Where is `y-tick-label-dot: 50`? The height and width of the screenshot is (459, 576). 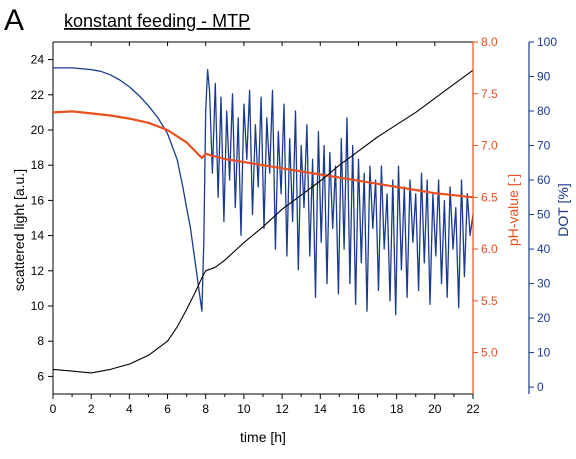
y-tick-label-dot: 50 is located at coordinates (544, 215).